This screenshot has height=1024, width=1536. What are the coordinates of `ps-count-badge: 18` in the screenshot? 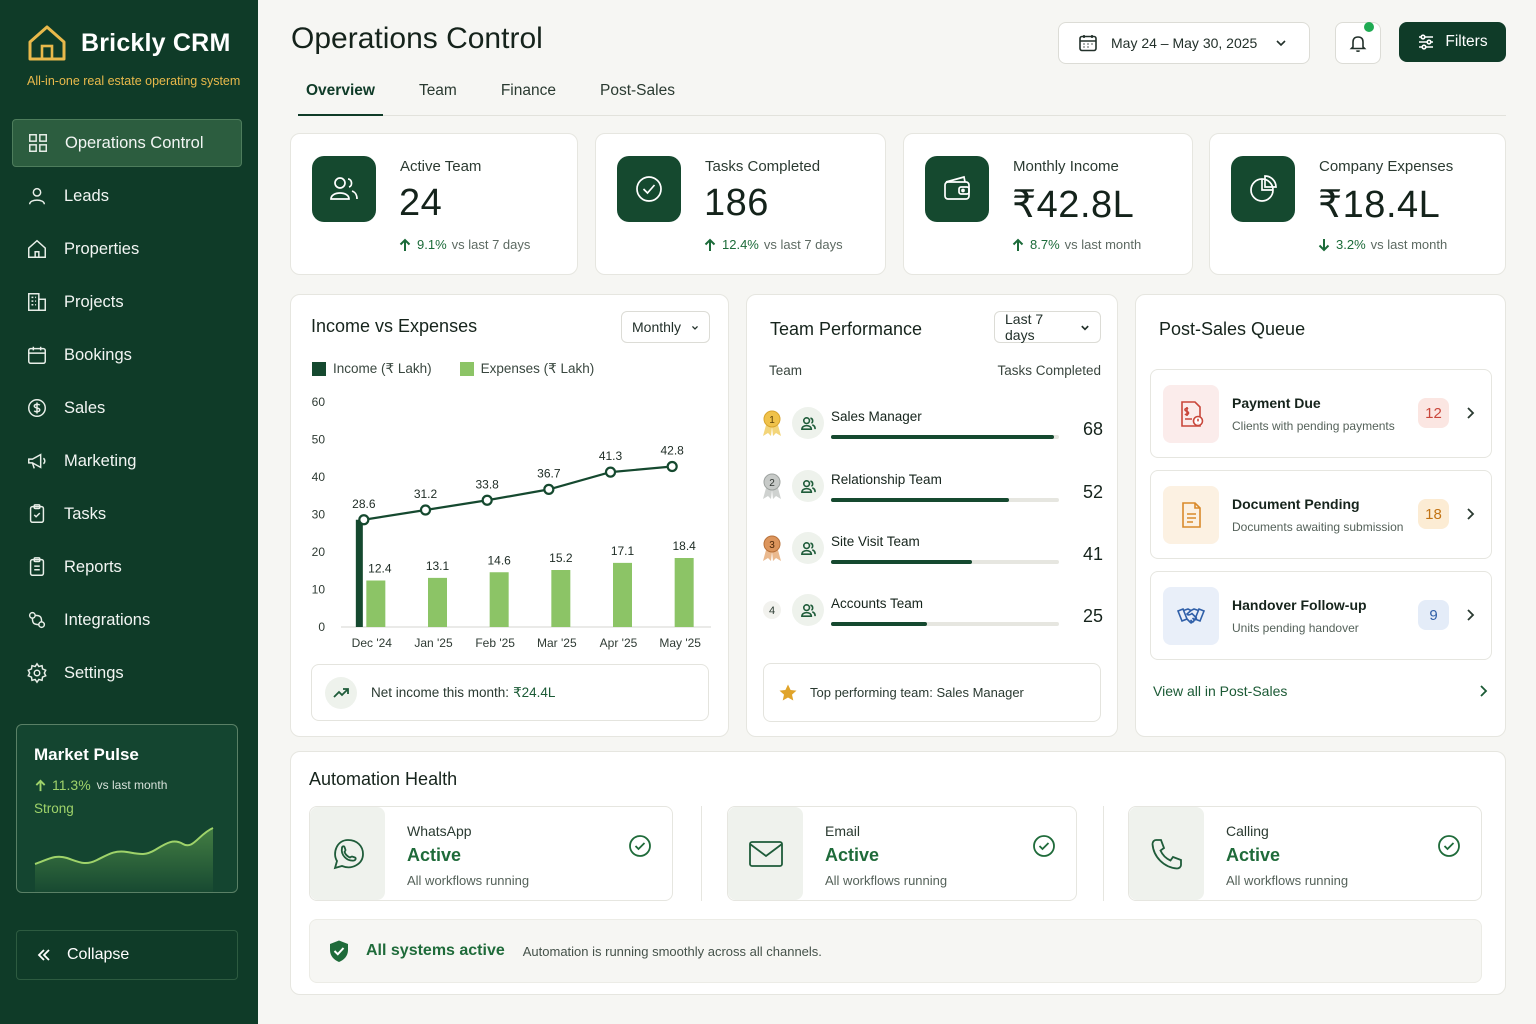 It's located at (1433, 514).